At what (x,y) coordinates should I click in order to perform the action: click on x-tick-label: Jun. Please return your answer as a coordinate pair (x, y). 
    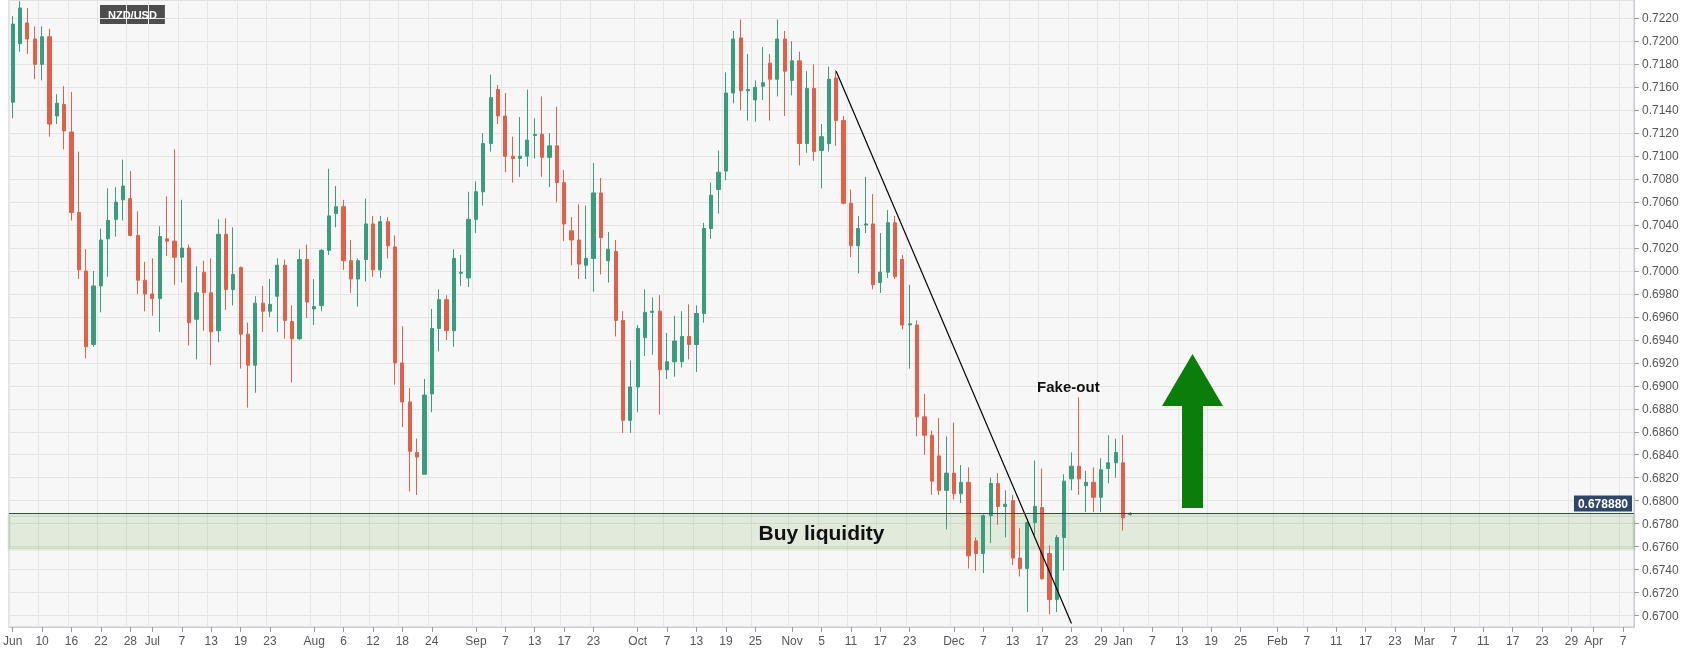
    Looking at the image, I should click on (12, 641).